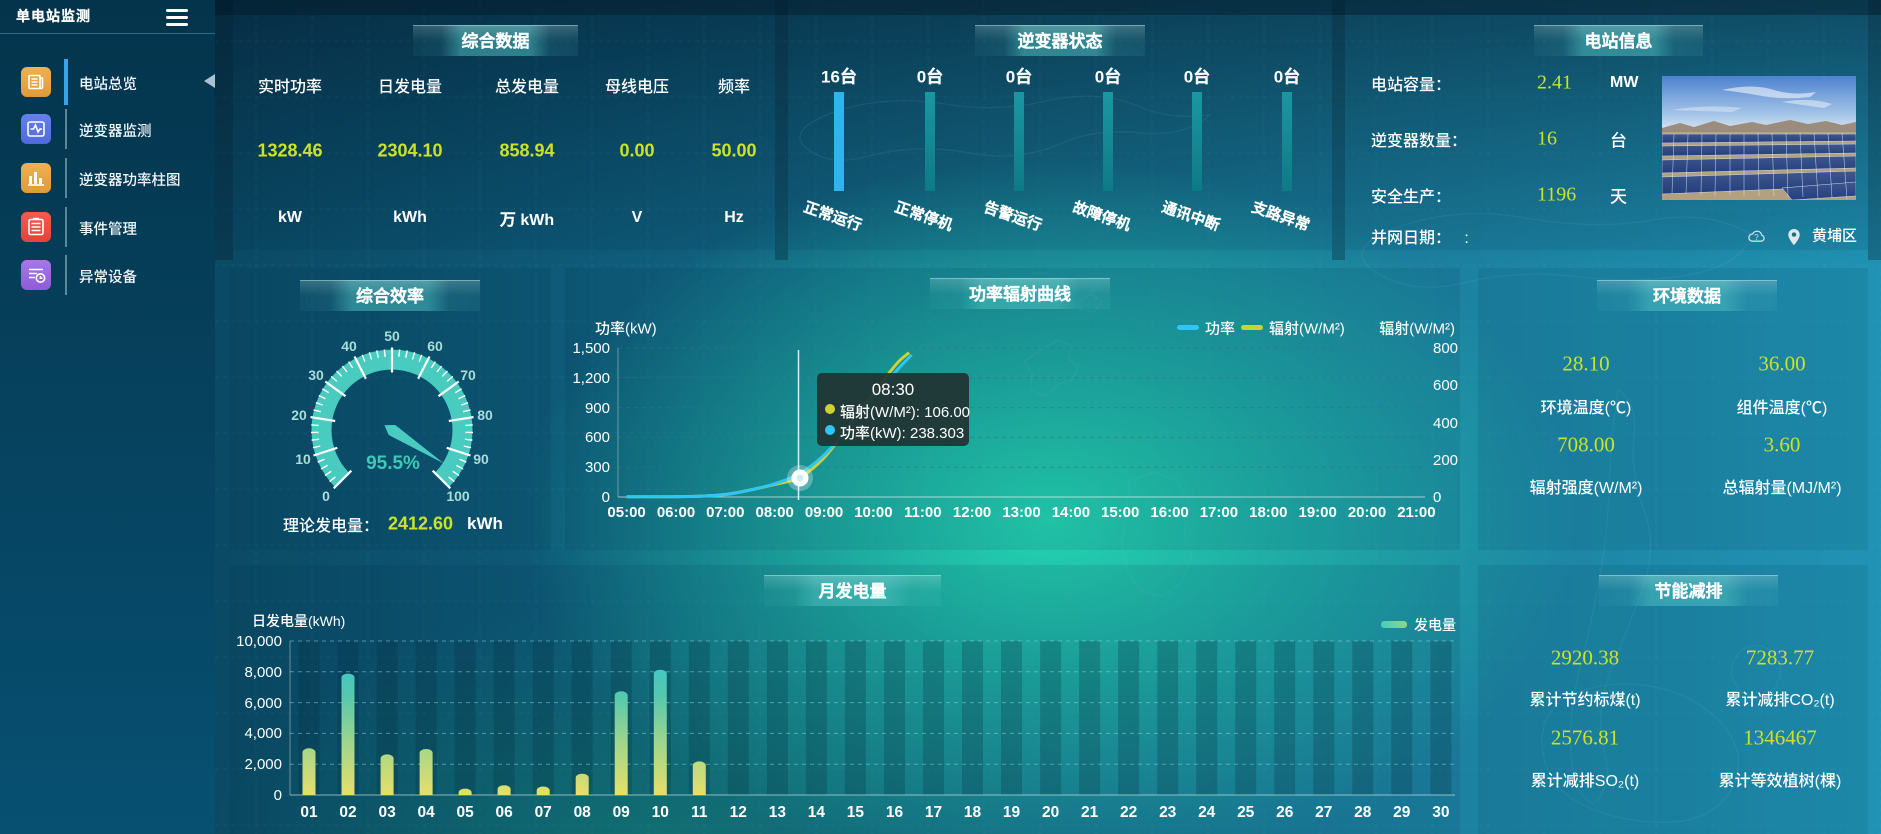  Describe the element at coordinates (873, 512) in the screenshot. I see `svg-text: 10:00` at that location.